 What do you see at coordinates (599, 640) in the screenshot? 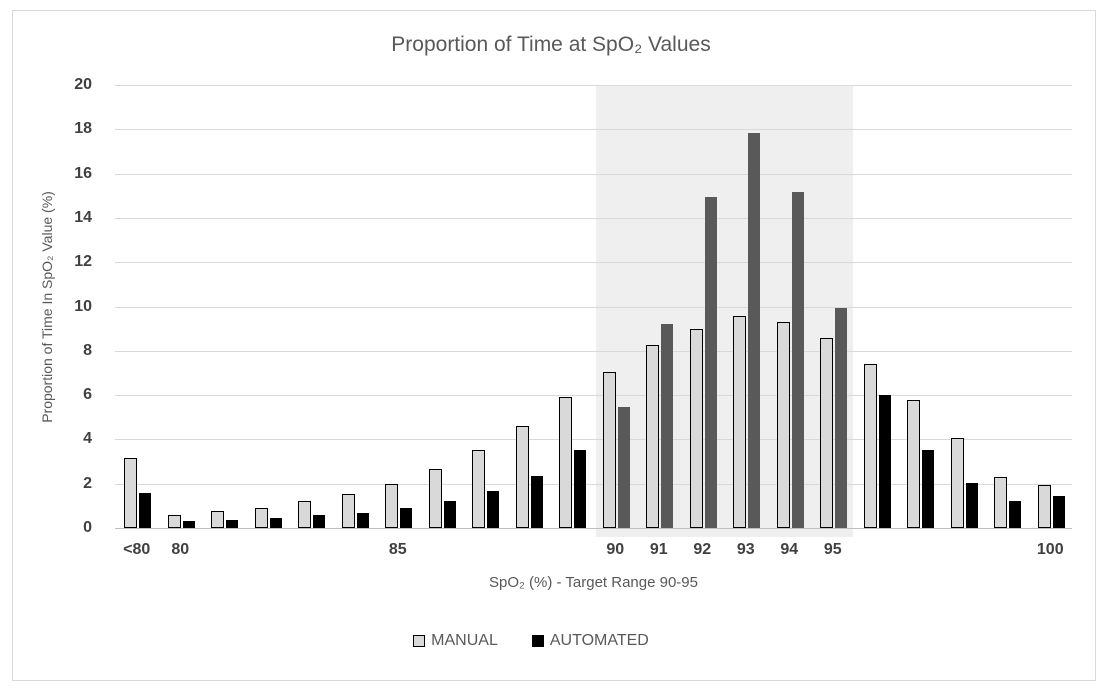
I see `legend-label-automated: AUTOMATED` at bounding box center [599, 640].